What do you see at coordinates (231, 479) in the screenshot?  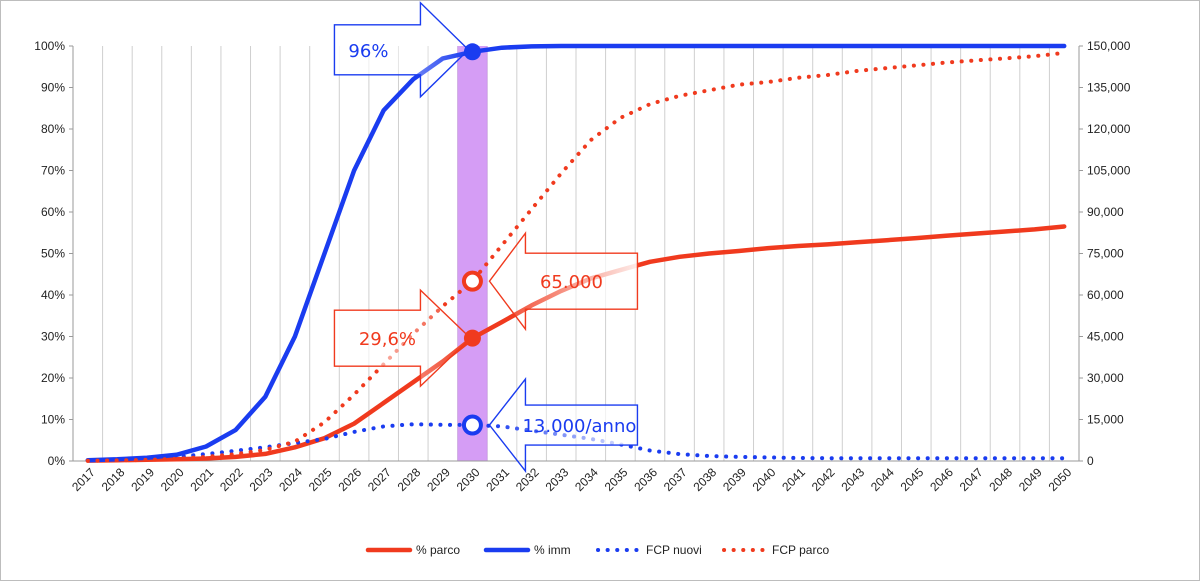 I see `x-axis-tick-label: 2022` at bounding box center [231, 479].